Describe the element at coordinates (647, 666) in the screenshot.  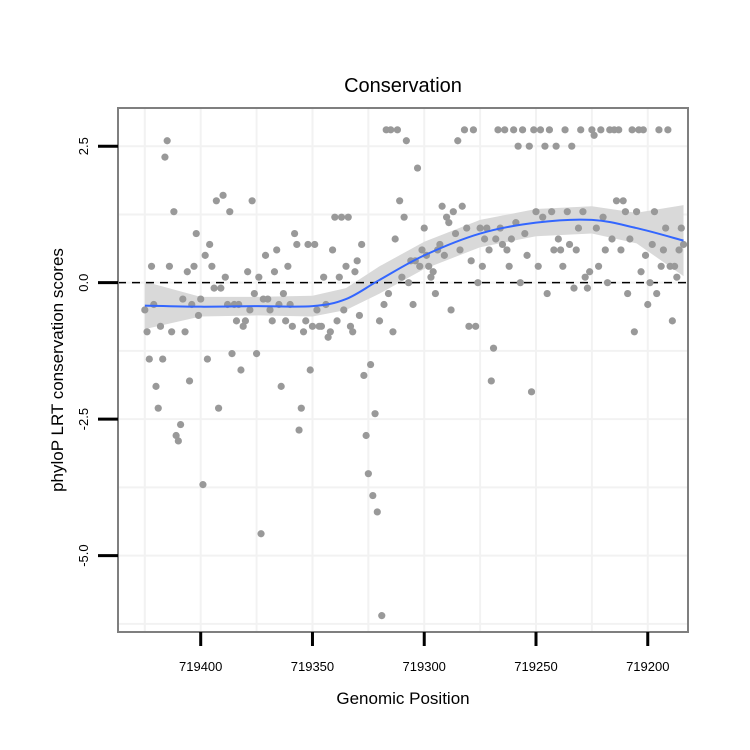
I see `x-tick-label: 719200` at that location.